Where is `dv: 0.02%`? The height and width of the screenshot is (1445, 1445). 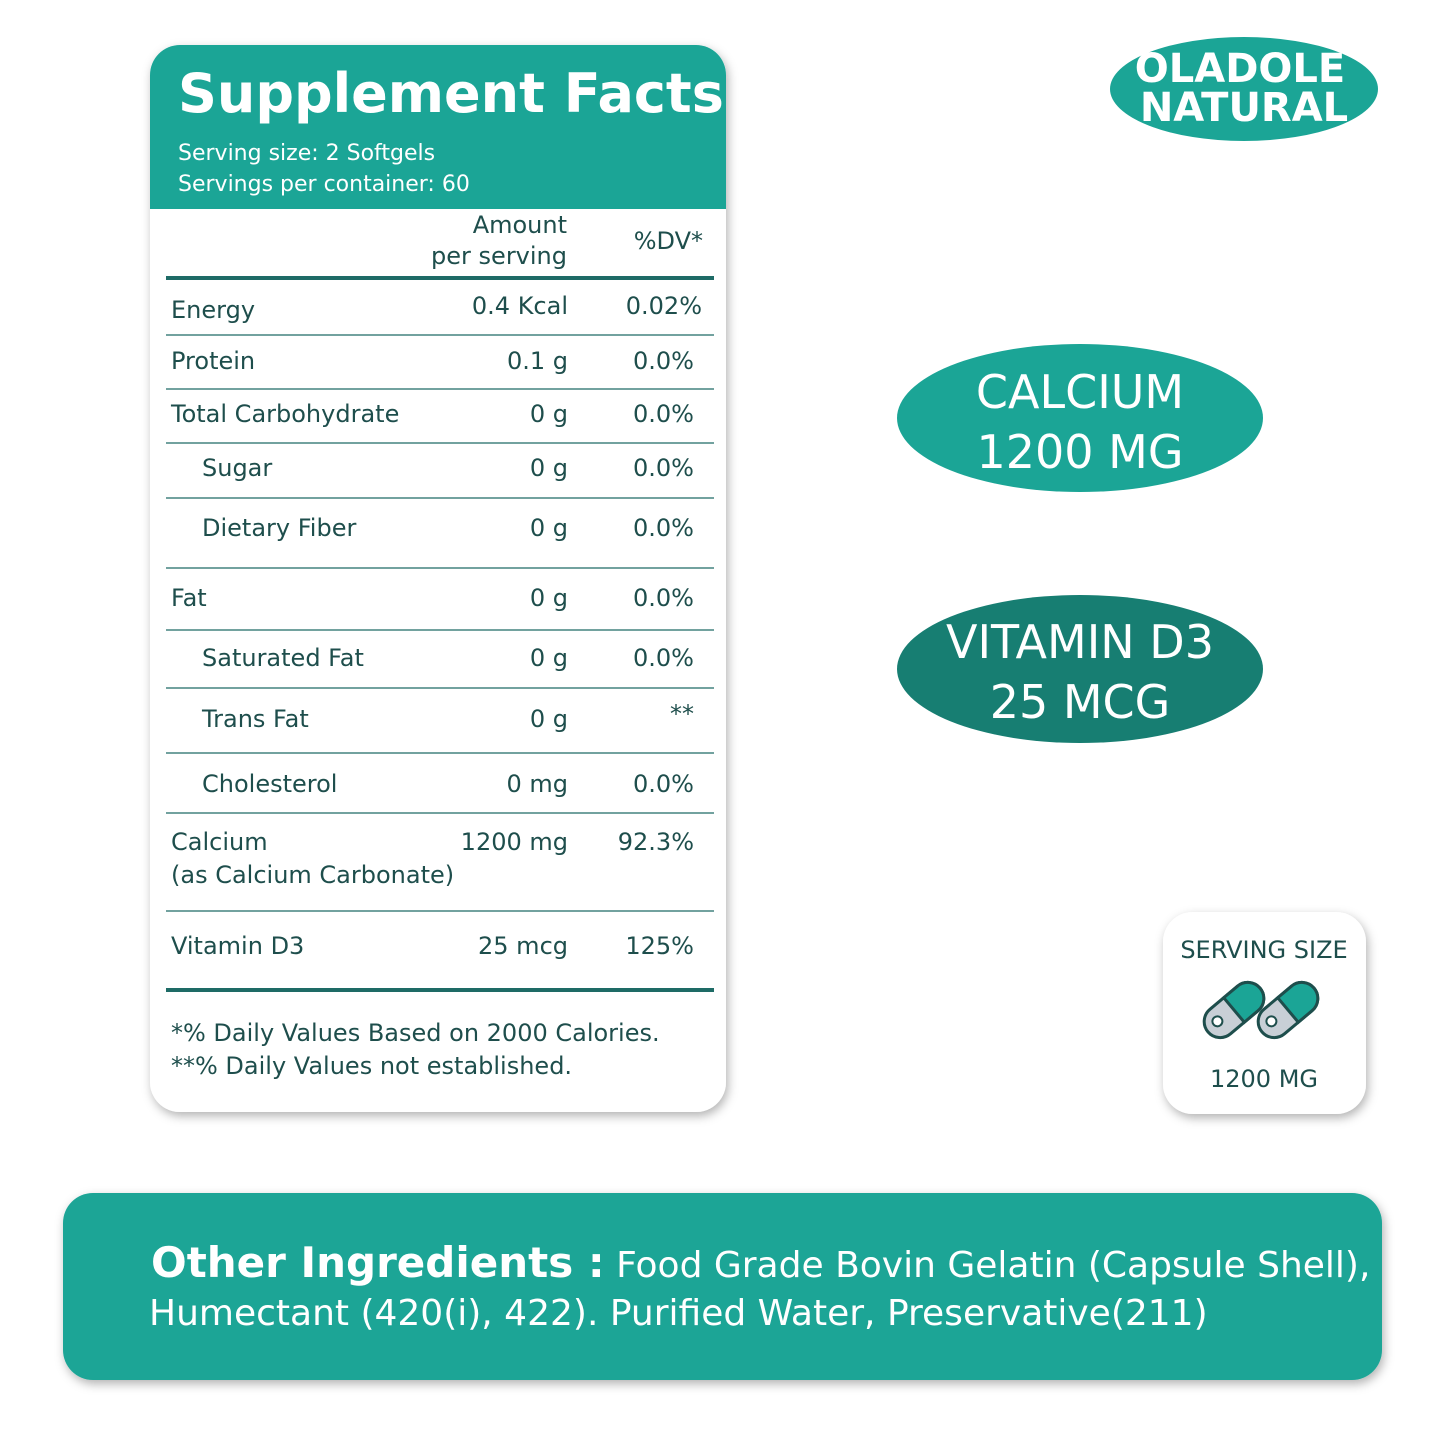
dv: 0.02% is located at coordinates (664, 306).